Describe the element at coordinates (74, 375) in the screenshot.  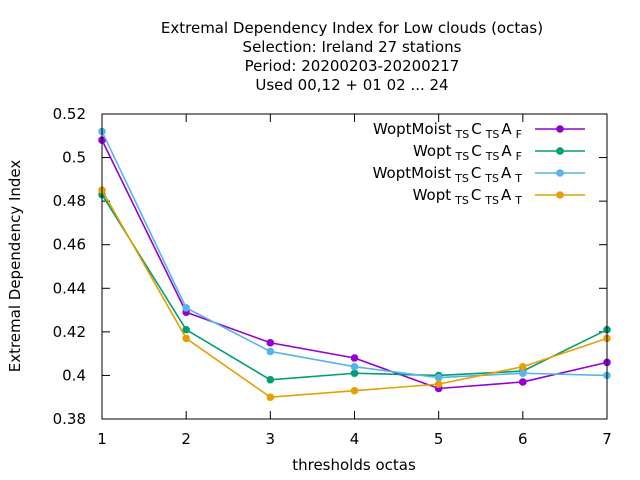
I see `y-tick-label: 0.4` at that location.